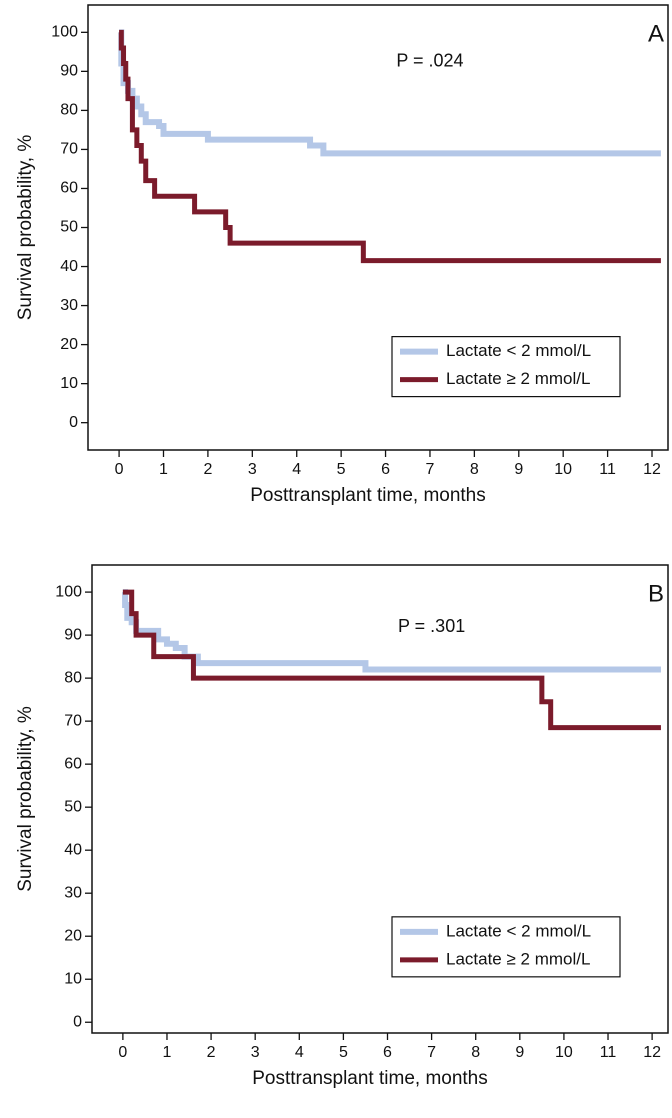 Image resolution: width=672 pixels, height=1118 pixels. I want to click on p-value-annotation: P = .301, so click(431, 626).